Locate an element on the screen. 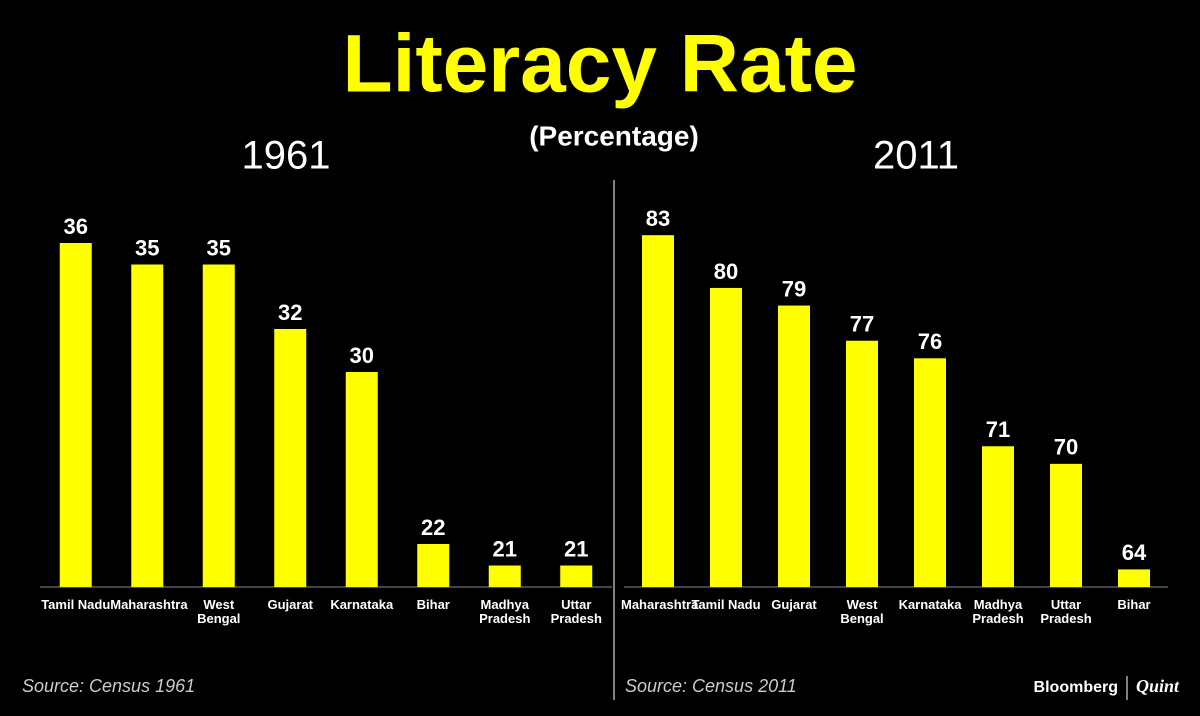 This screenshot has width=1200, height=716. source: Source: Census 1961 is located at coordinates (108, 686).